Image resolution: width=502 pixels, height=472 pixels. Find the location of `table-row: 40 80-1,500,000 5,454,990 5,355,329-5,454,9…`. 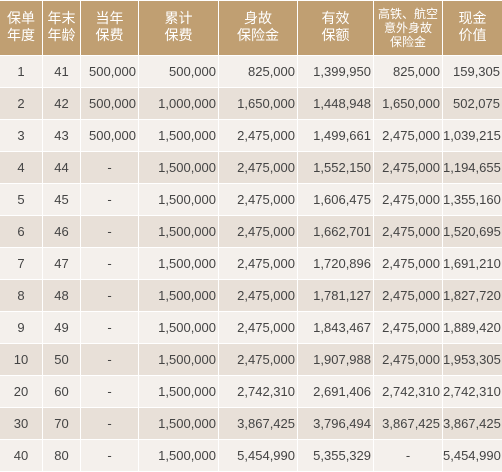

table-row: 40 80-1,500,000 5,454,990 5,355,329-5,454,9… is located at coordinates (251, 455).